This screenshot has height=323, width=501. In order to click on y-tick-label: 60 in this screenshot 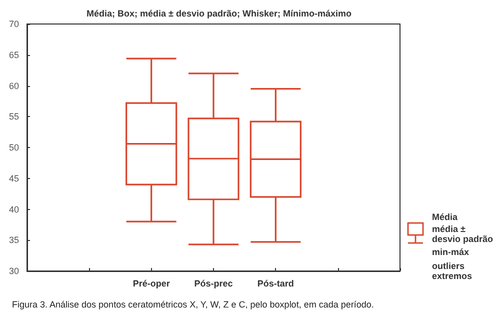, I will do `click(13, 85)`.